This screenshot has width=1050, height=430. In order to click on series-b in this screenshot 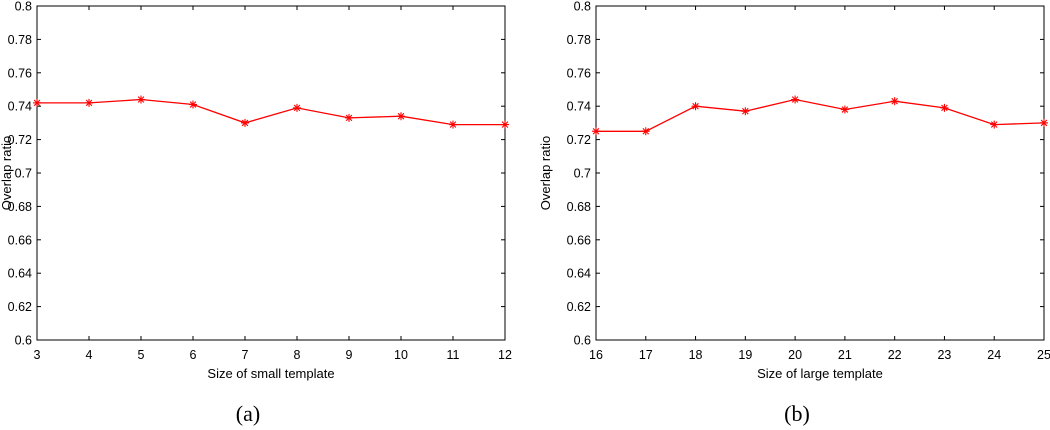, I will do `click(820, 115)`.